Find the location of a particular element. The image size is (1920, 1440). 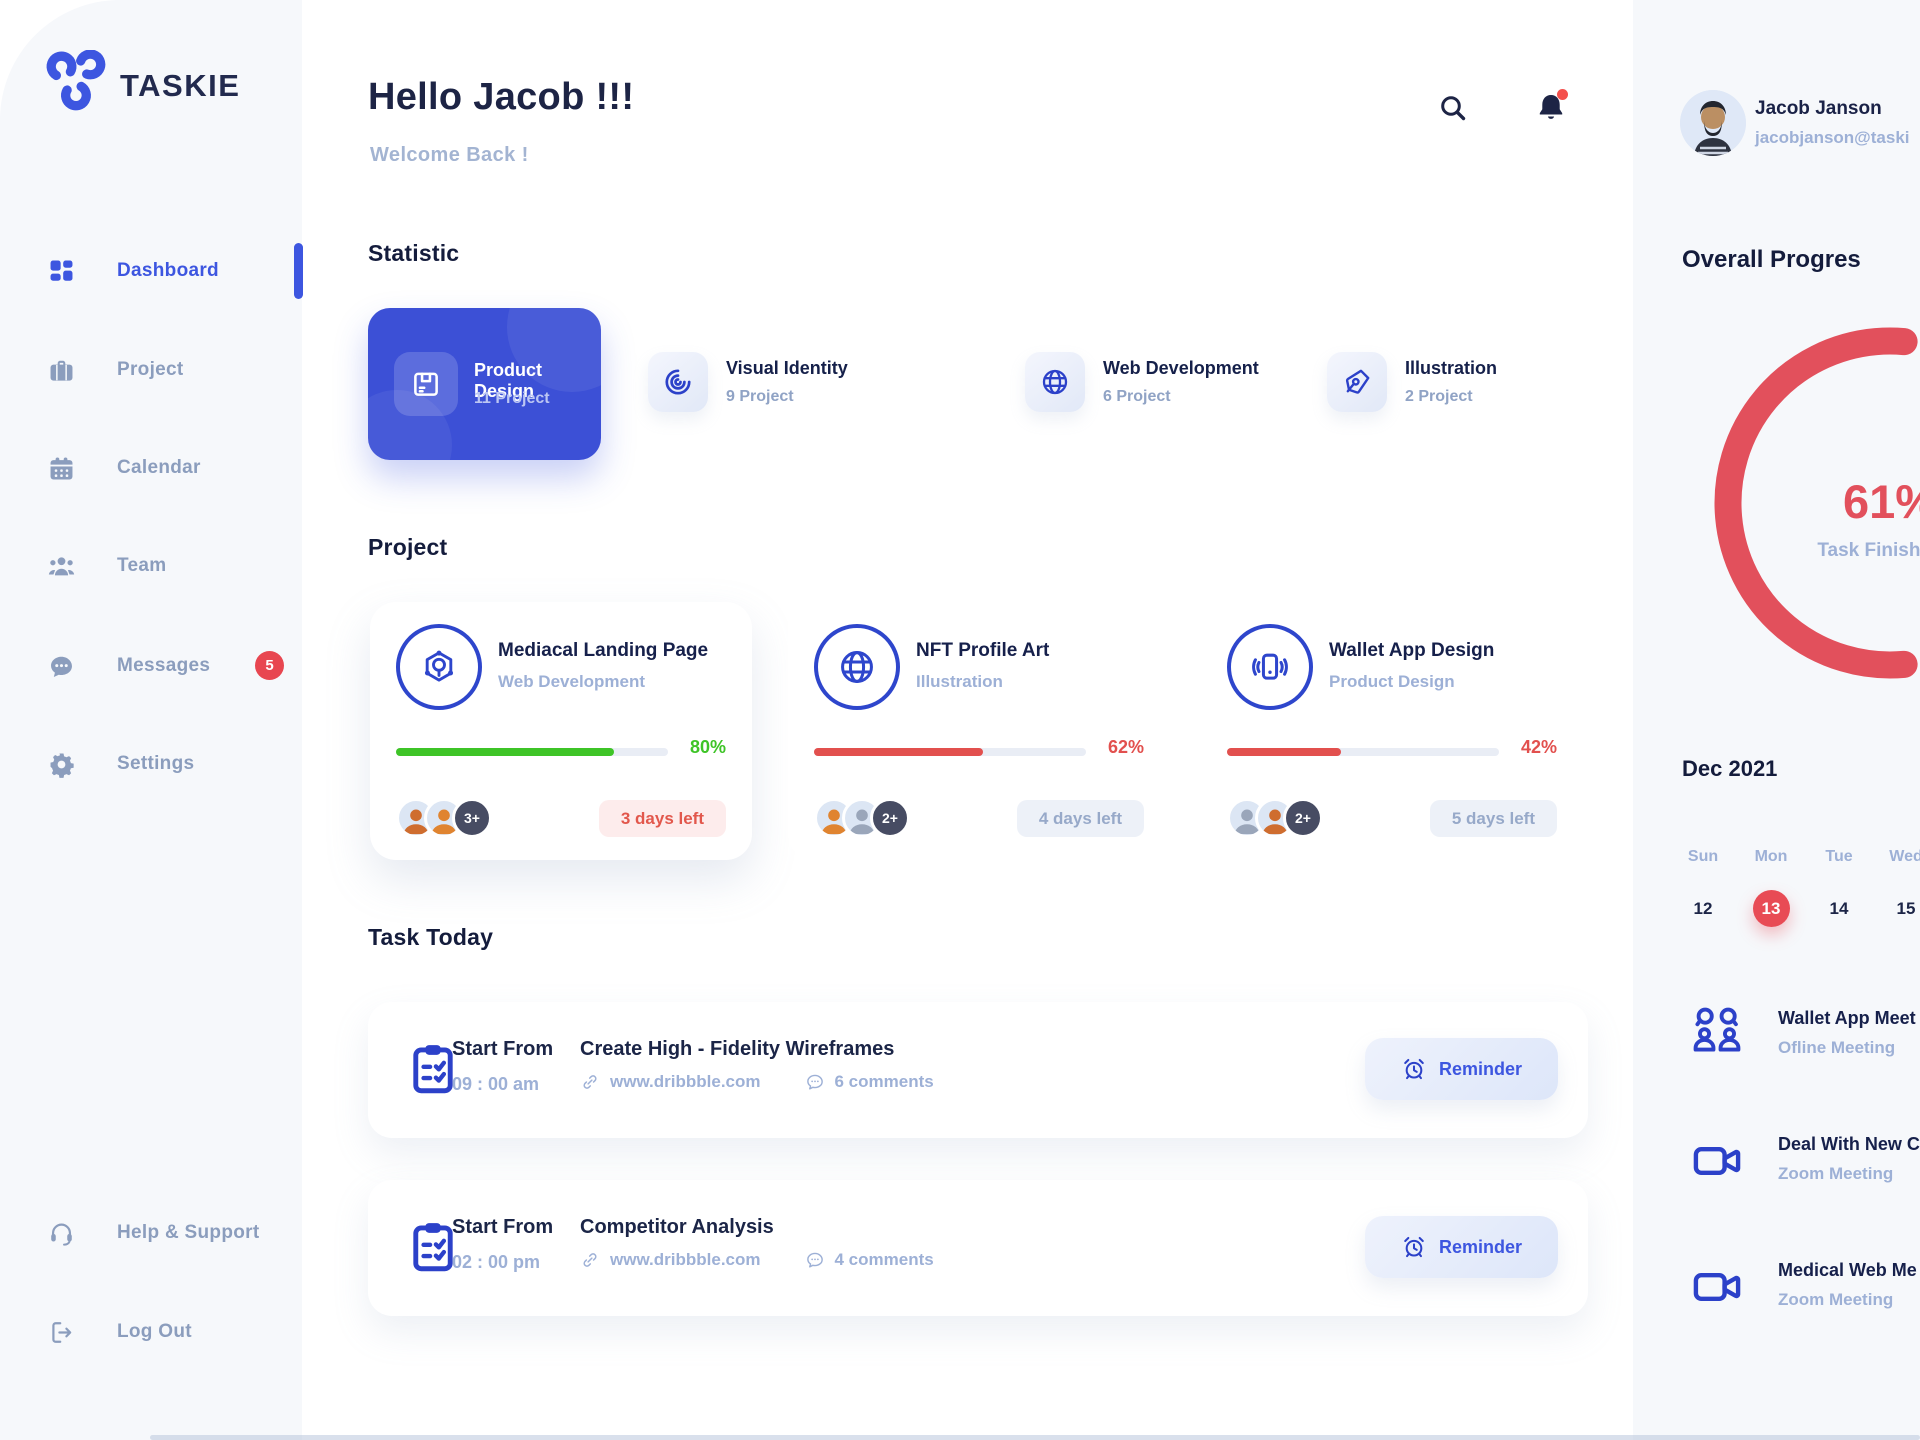

user-avatar is located at coordinates (1713, 123).